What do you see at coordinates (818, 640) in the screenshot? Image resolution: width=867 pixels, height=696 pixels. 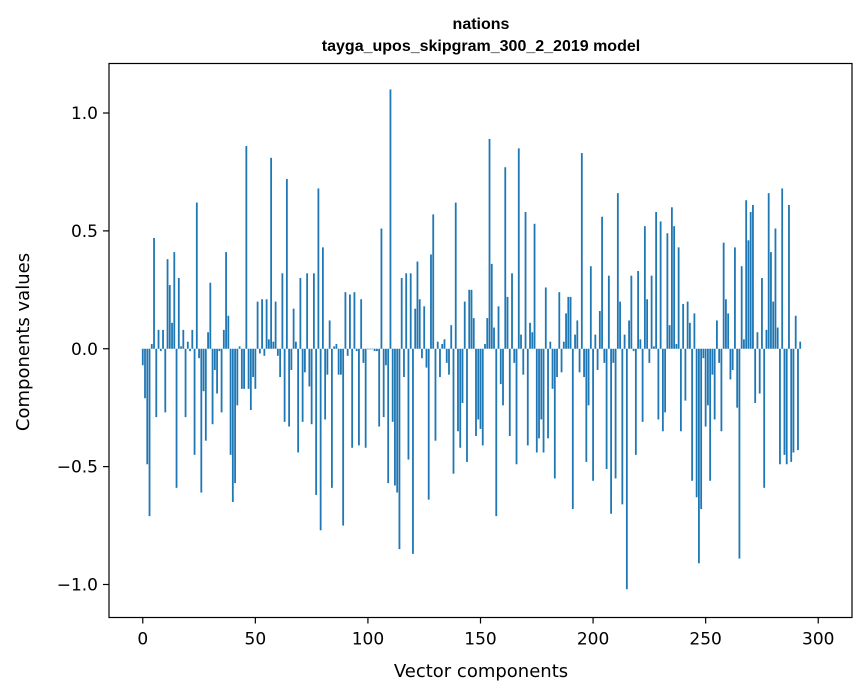 I see `x-tick-label: 300` at bounding box center [818, 640].